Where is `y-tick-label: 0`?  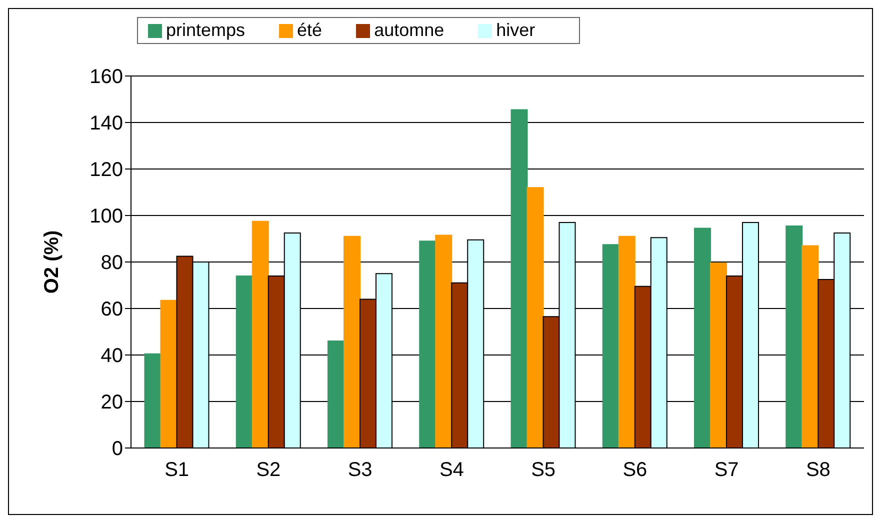 y-tick-label: 0 is located at coordinates (117, 449).